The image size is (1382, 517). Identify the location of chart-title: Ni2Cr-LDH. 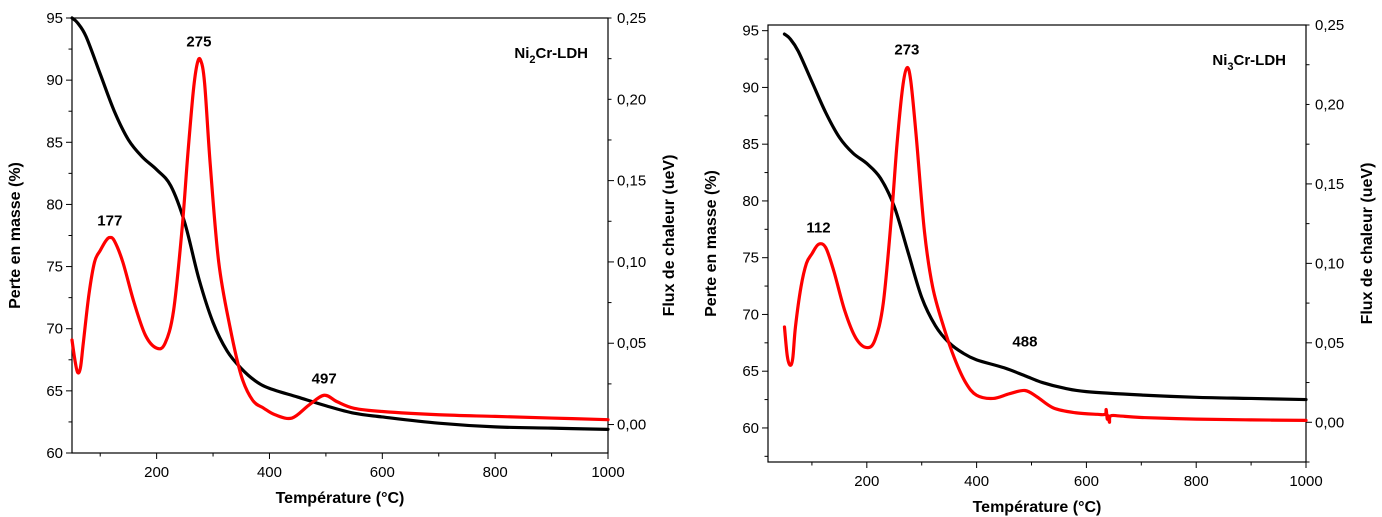
(551, 55).